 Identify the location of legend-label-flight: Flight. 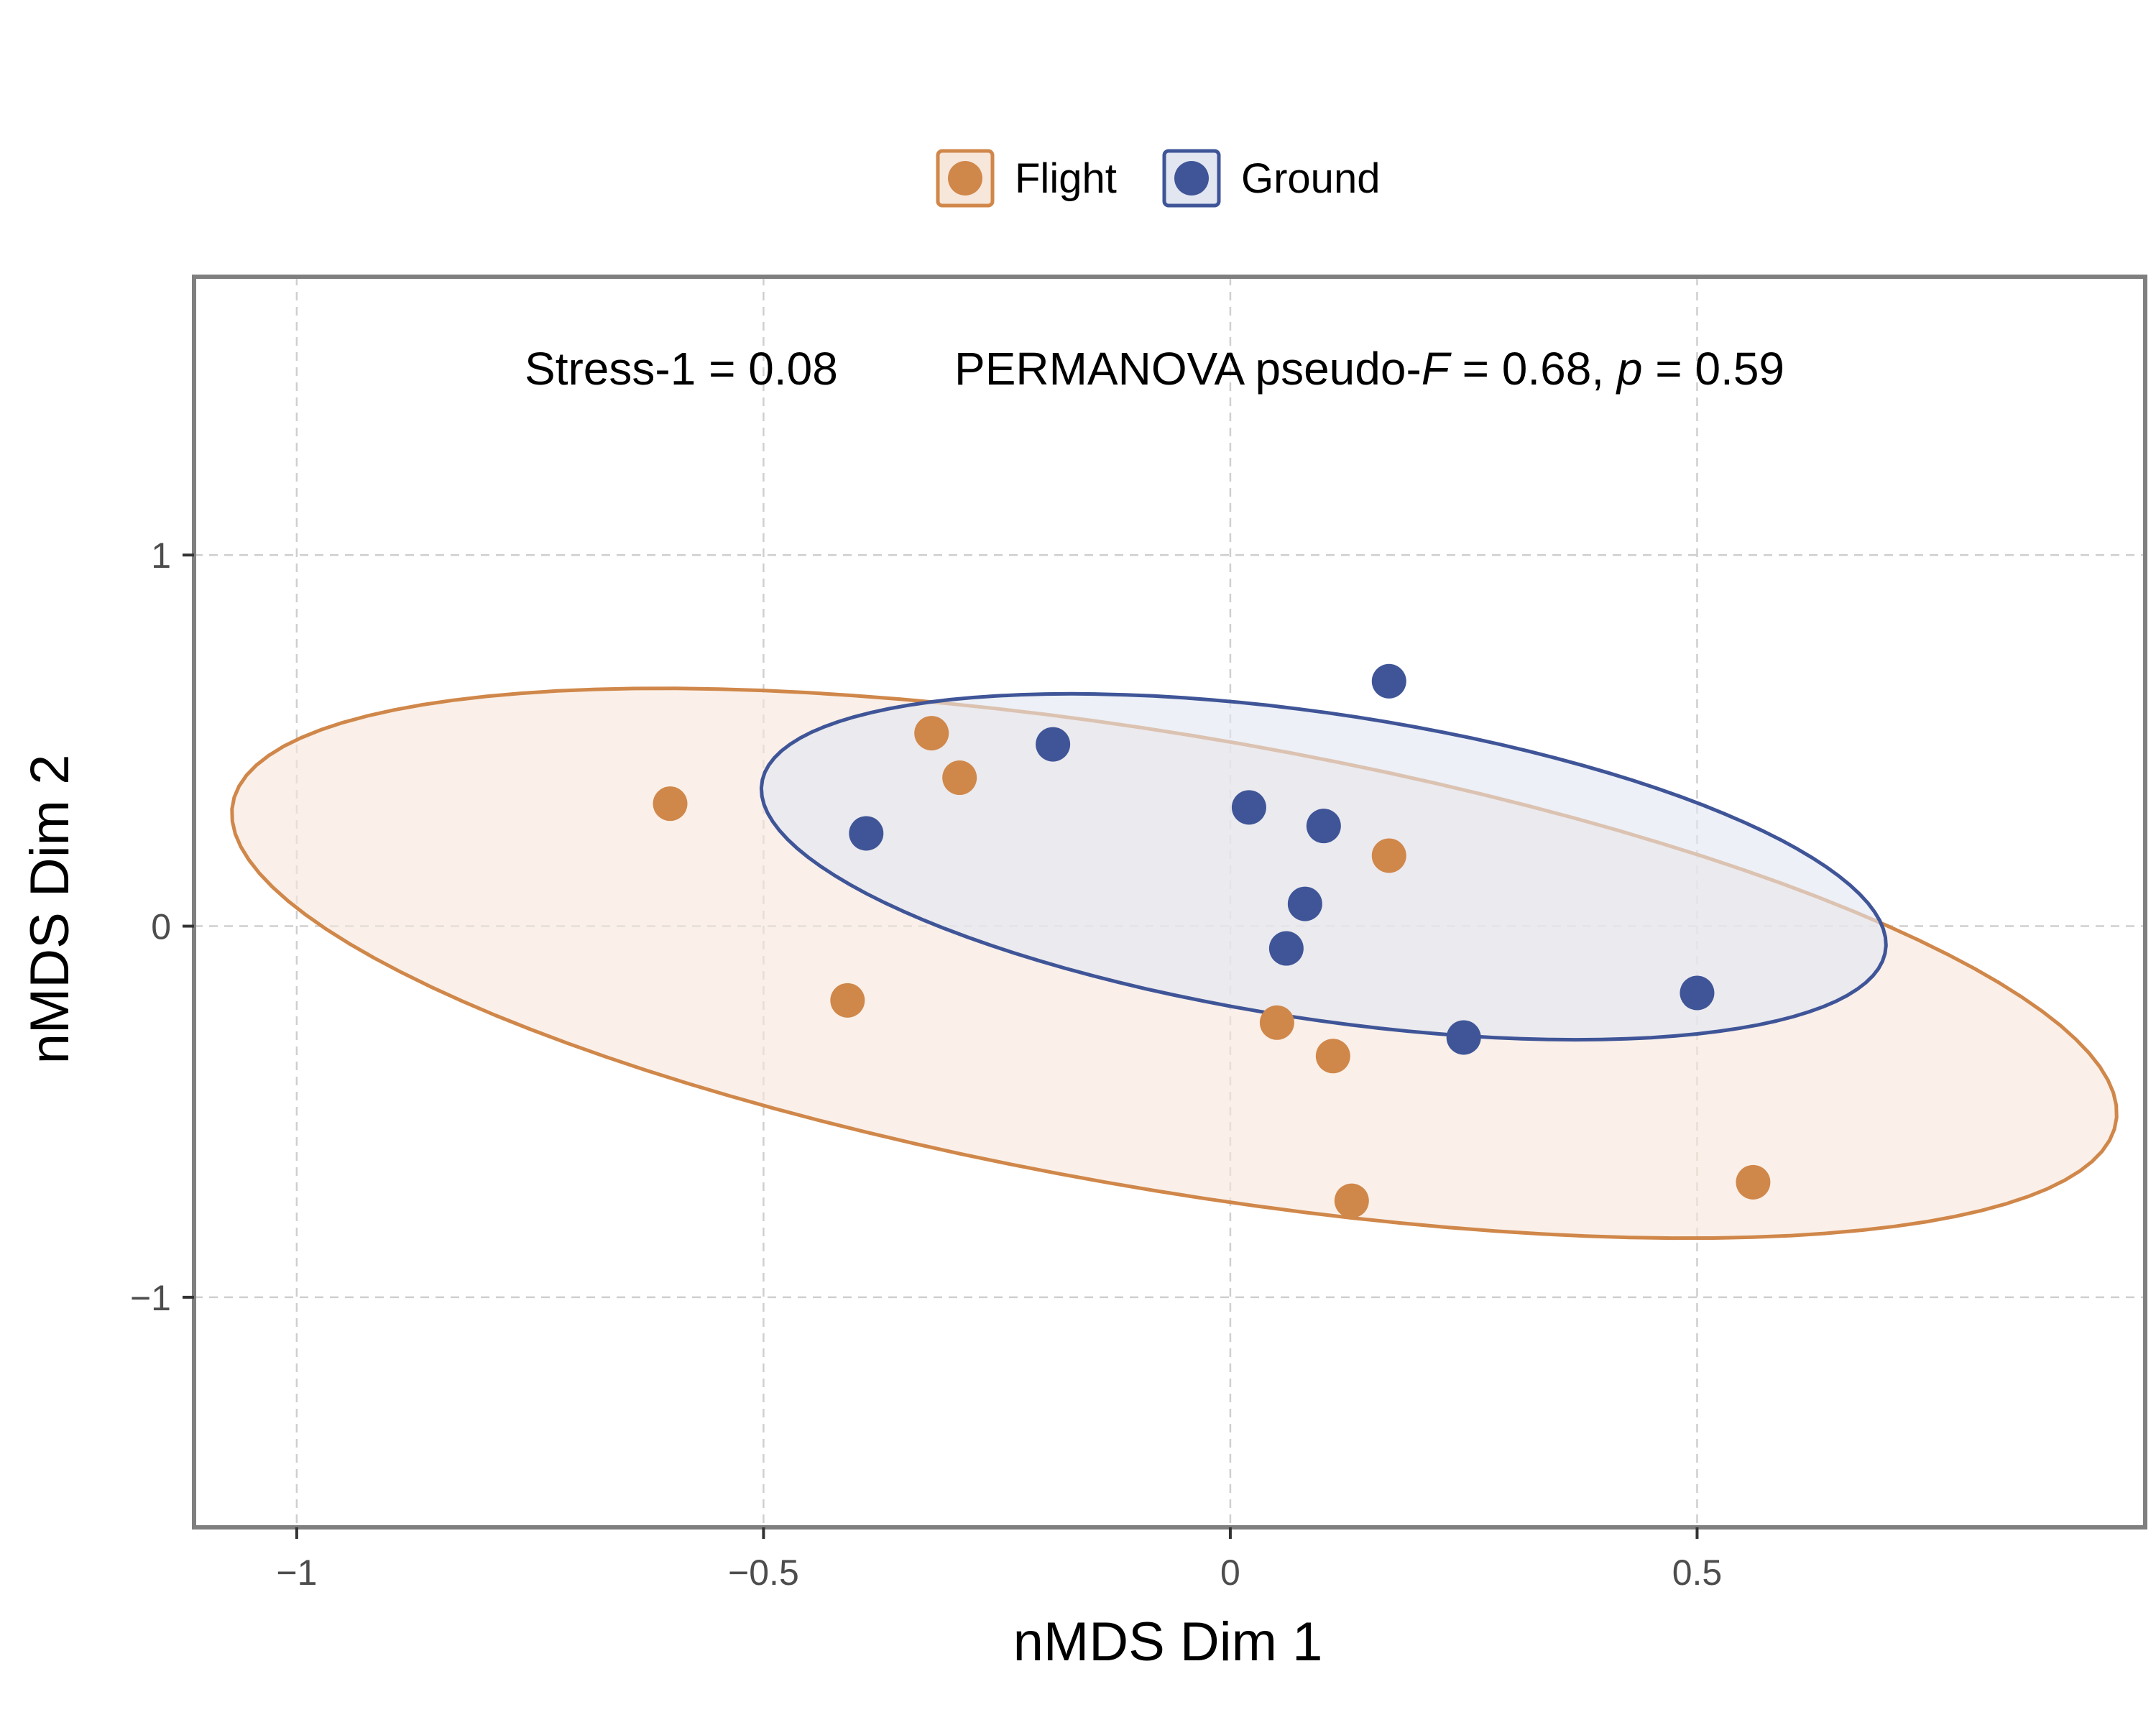
(1066, 178).